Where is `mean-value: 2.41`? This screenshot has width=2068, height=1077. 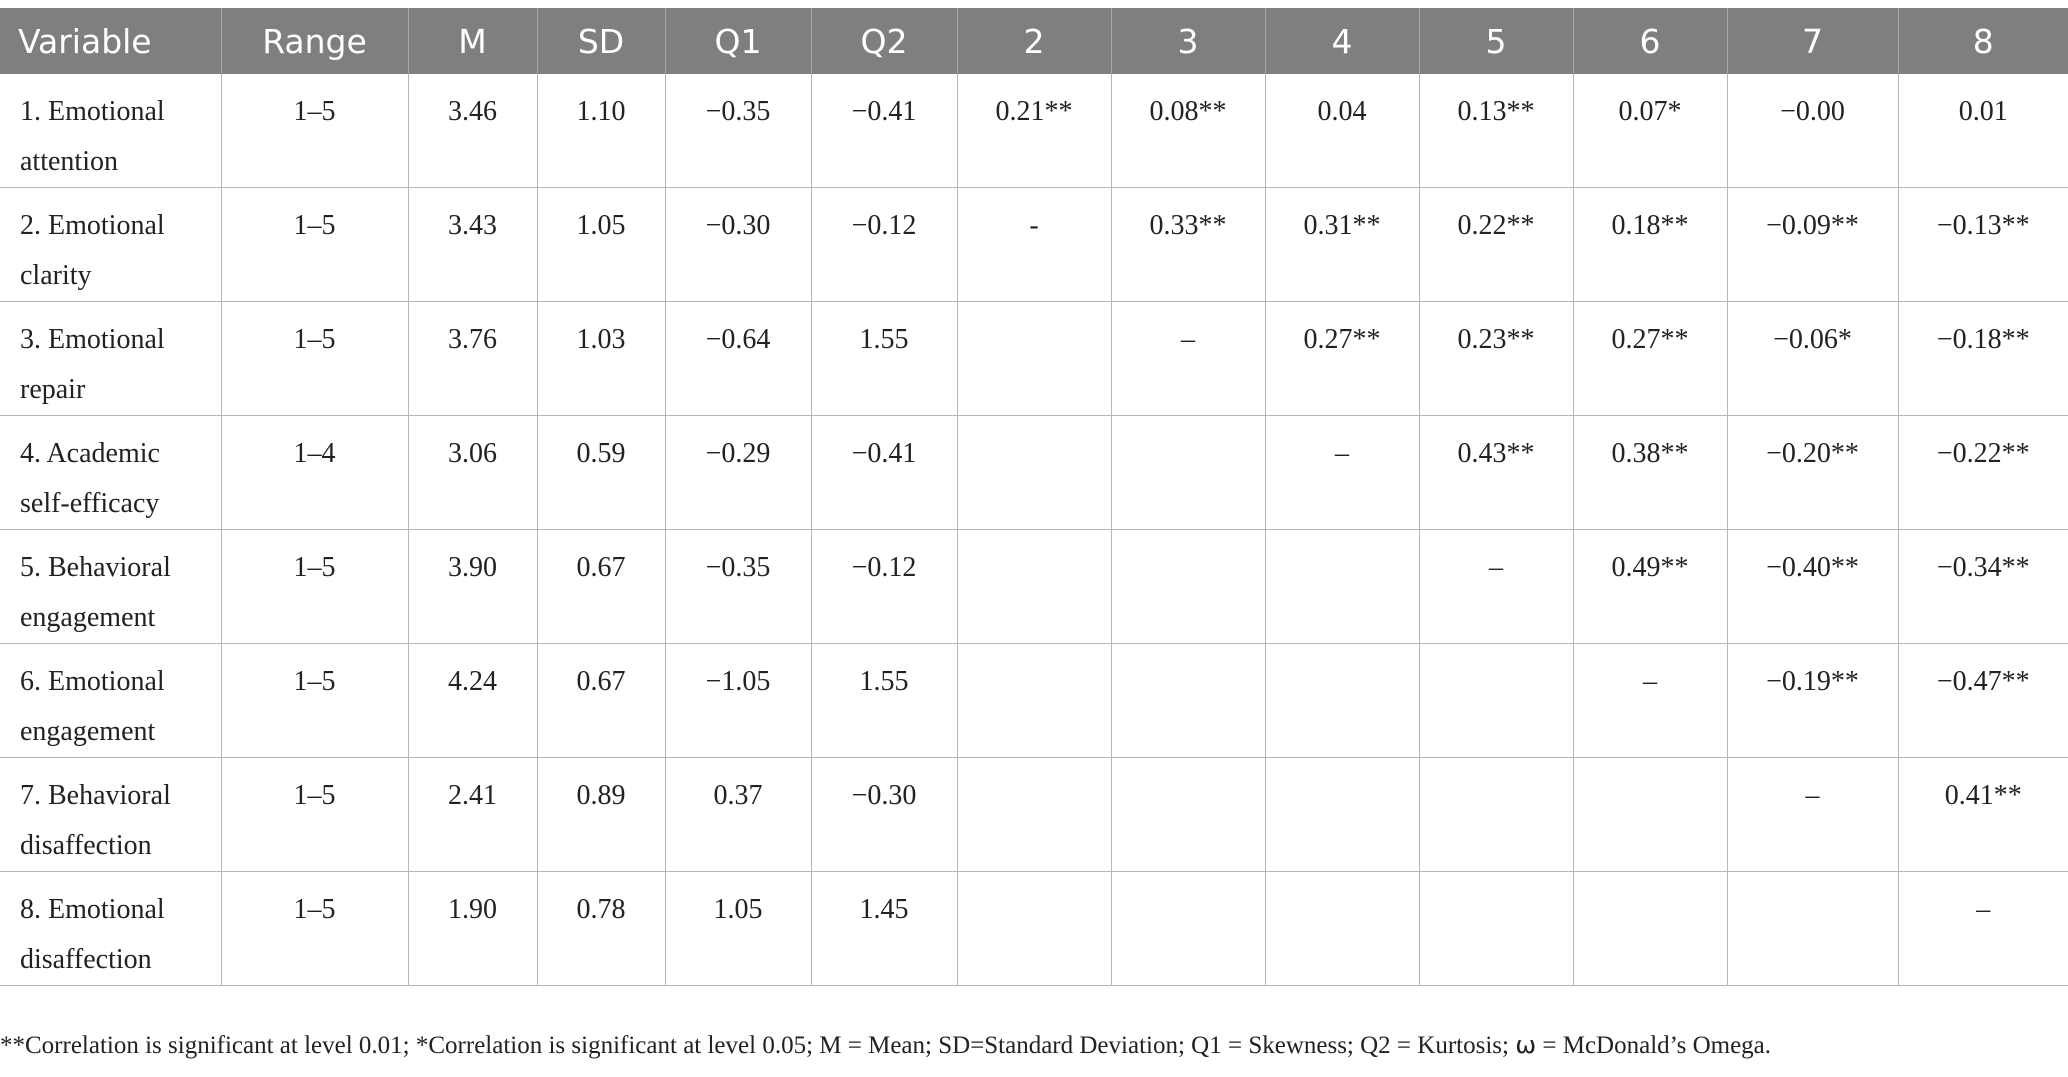 mean-value: 2.41 is located at coordinates (472, 795).